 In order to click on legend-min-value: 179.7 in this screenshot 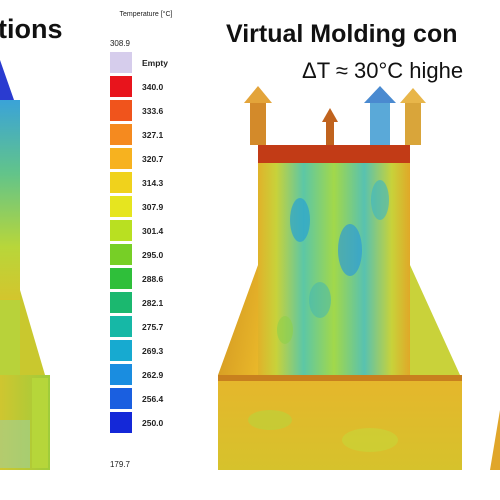, I will do `click(120, 464)`.